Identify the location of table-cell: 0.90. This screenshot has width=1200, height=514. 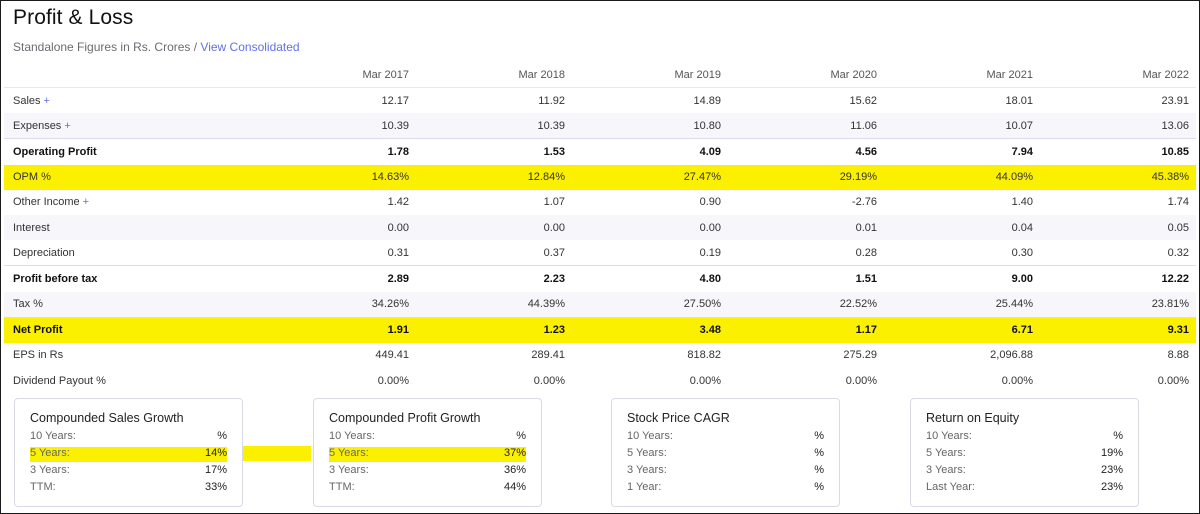
(710, 202).